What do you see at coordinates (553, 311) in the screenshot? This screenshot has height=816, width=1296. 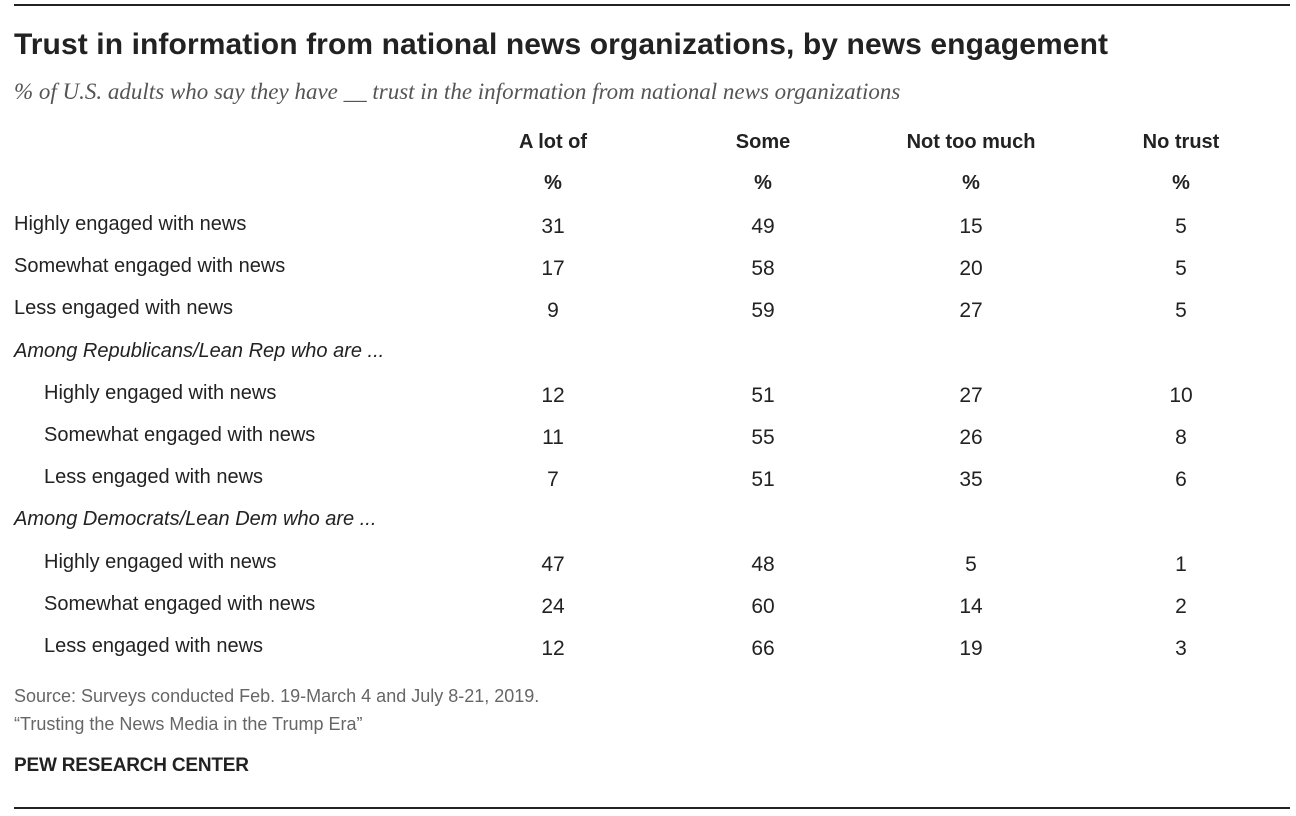 I see `data-cell: 9` at bounding box center [553, 311].